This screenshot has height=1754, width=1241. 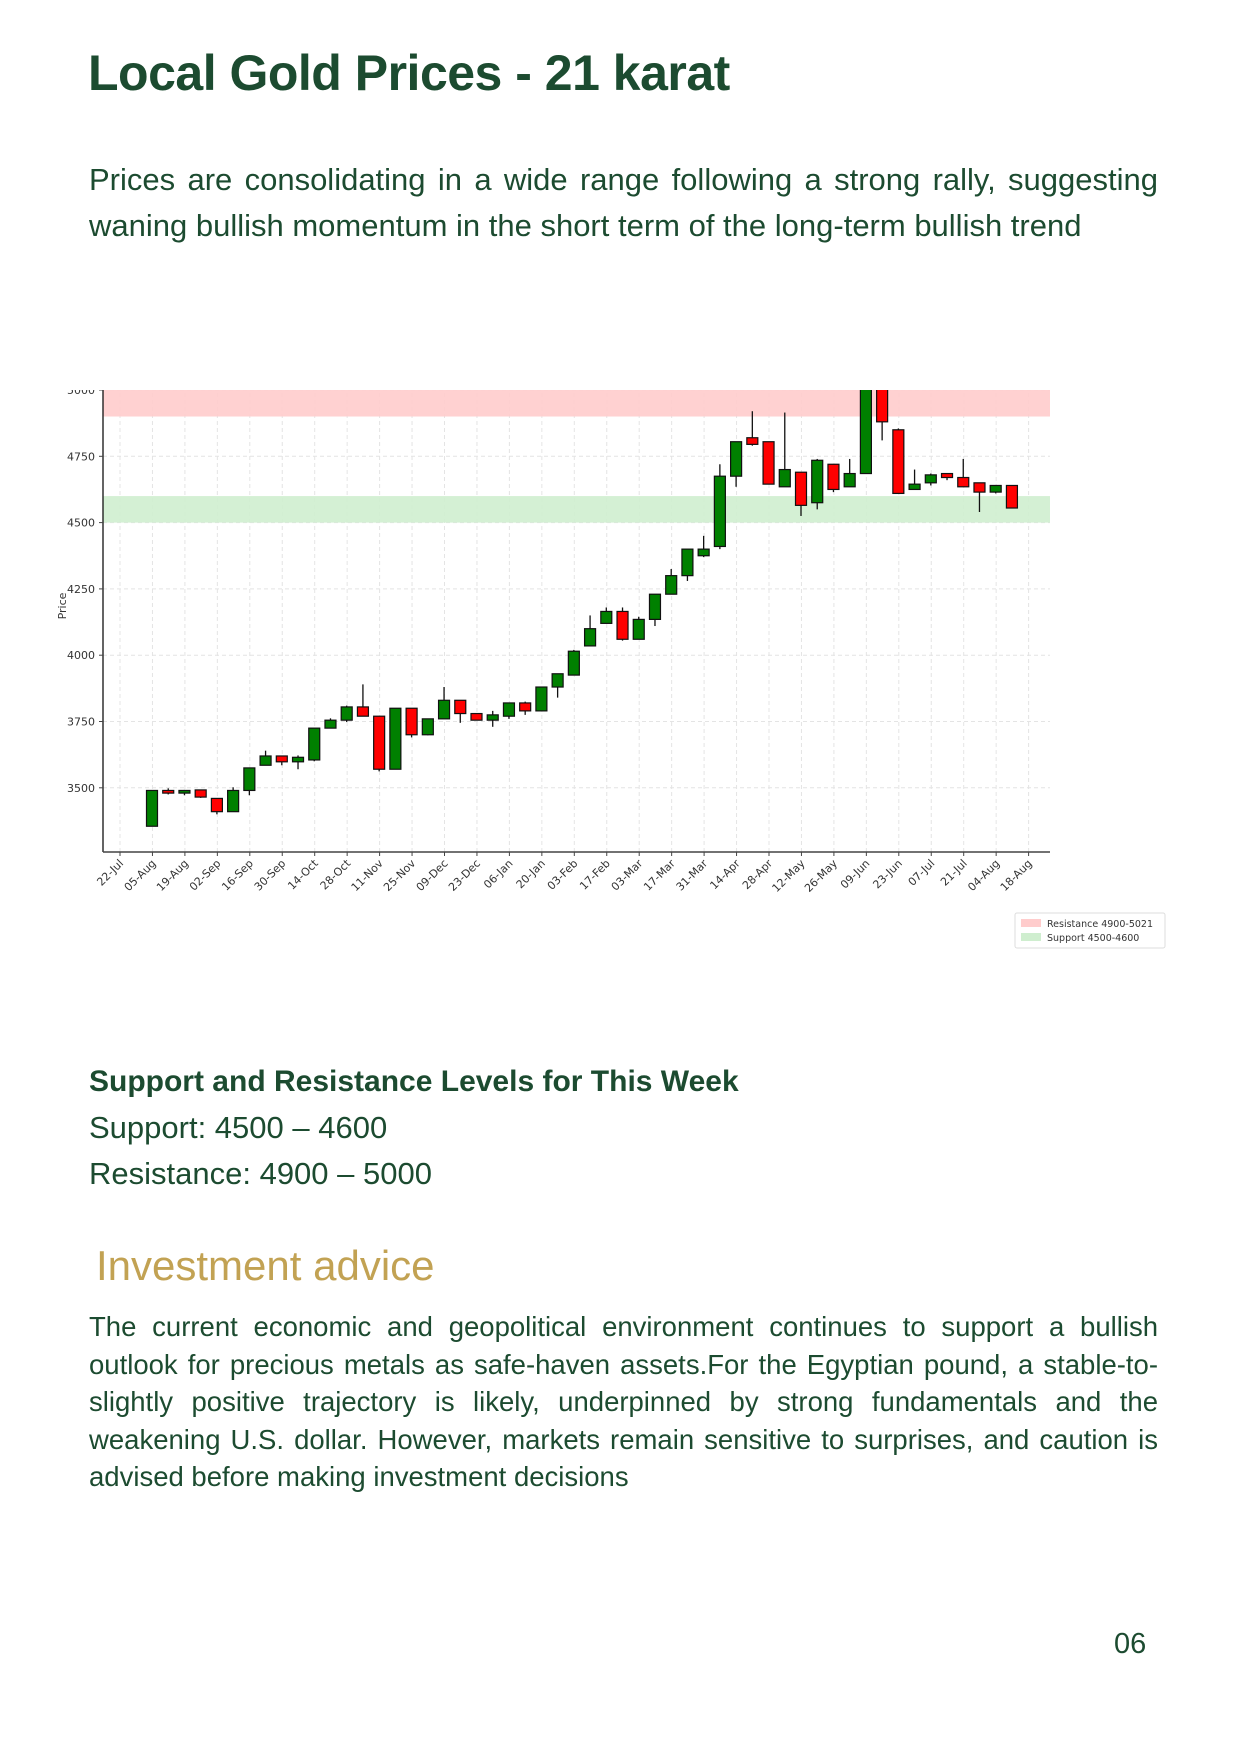 What do you see at coordinates (563, 875) in the screenshot?
I see `x-tick-label: 03-Feb` at bounding box center [563, 875].